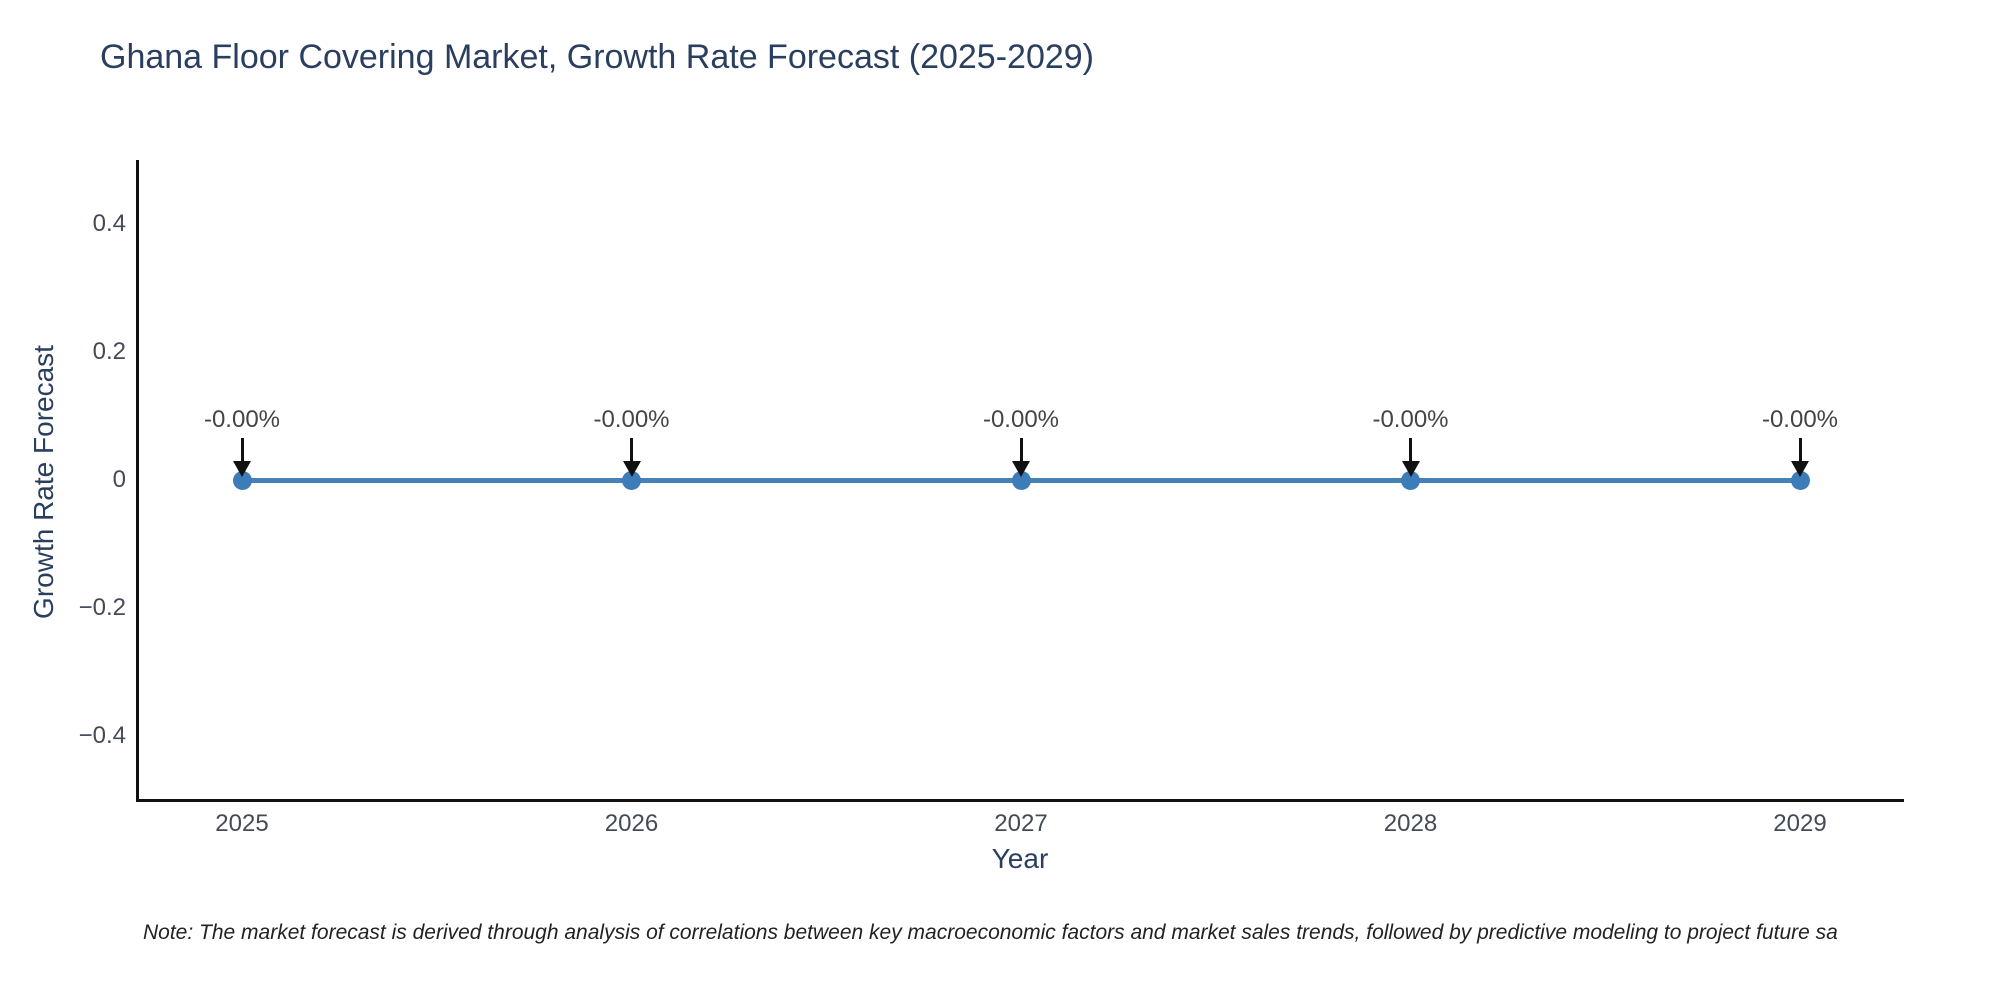 This screenshot has height=1000, width=2000. What do you see at coordinates (102, 735) in the screenshot?
I see `y-tick-label: −0.4` at bounding box center [102, 735].